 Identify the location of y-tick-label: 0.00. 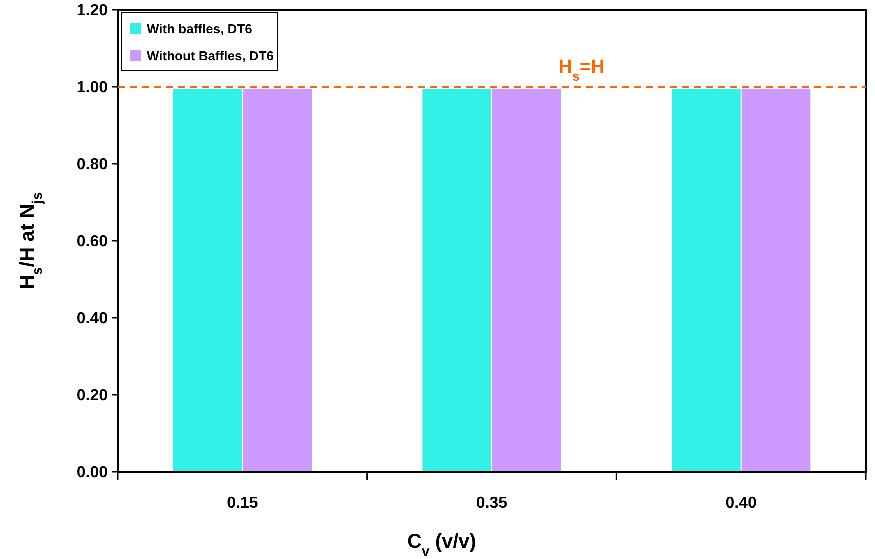
(92, 473).